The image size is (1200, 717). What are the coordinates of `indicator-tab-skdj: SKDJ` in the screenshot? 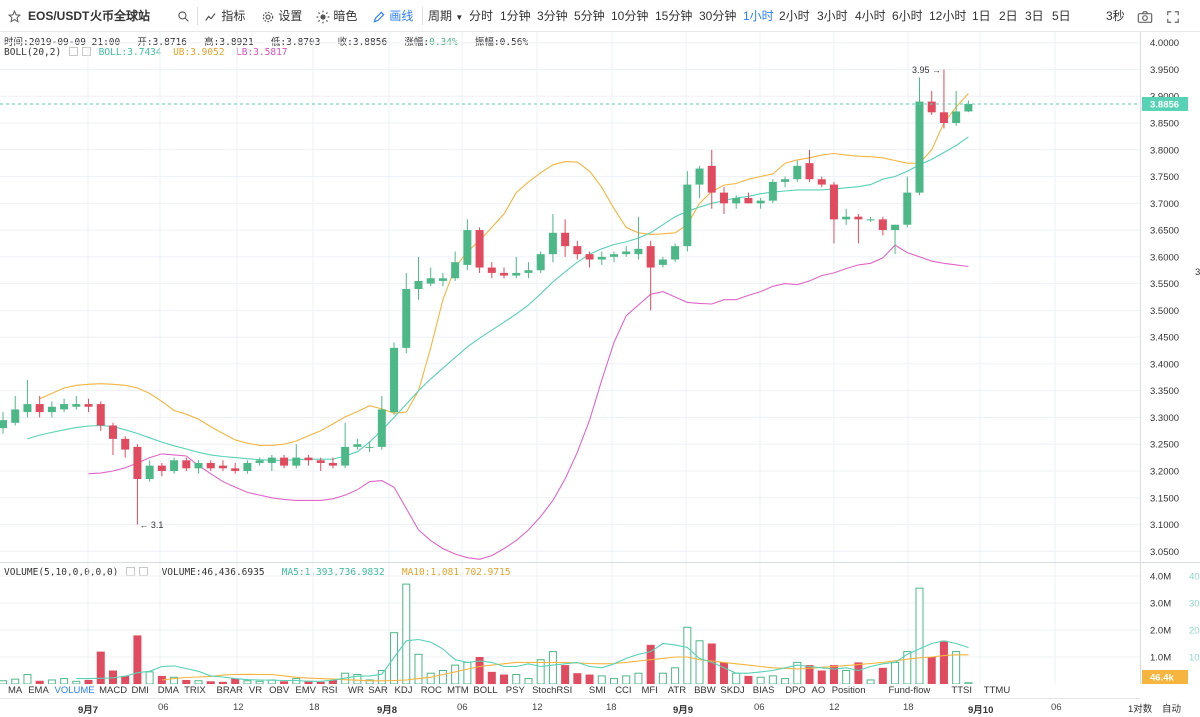 It's located at (732, 690).